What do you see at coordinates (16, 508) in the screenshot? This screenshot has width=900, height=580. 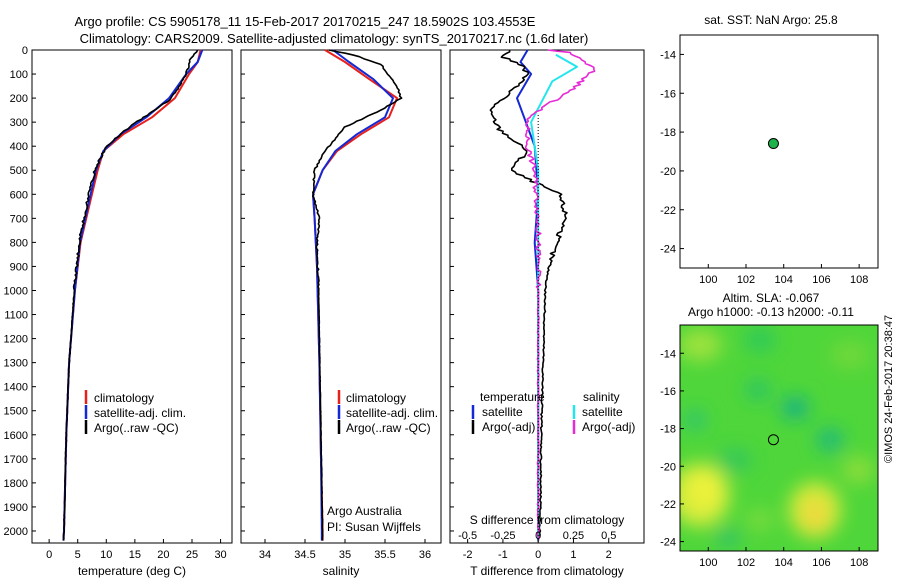 I see `depth-tick-label: 1900` at bounding box center [16, 508].